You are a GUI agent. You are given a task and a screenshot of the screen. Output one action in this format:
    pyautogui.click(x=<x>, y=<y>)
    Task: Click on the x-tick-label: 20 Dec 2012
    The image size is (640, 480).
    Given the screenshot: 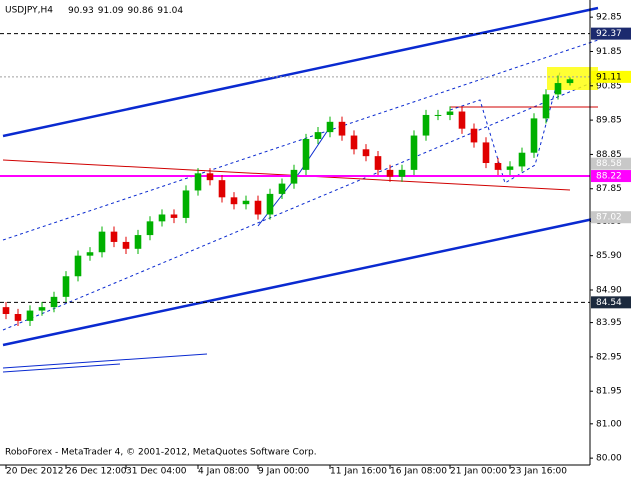 What is the action you would take?
    pyautogui.click(x=35, y=472)
    